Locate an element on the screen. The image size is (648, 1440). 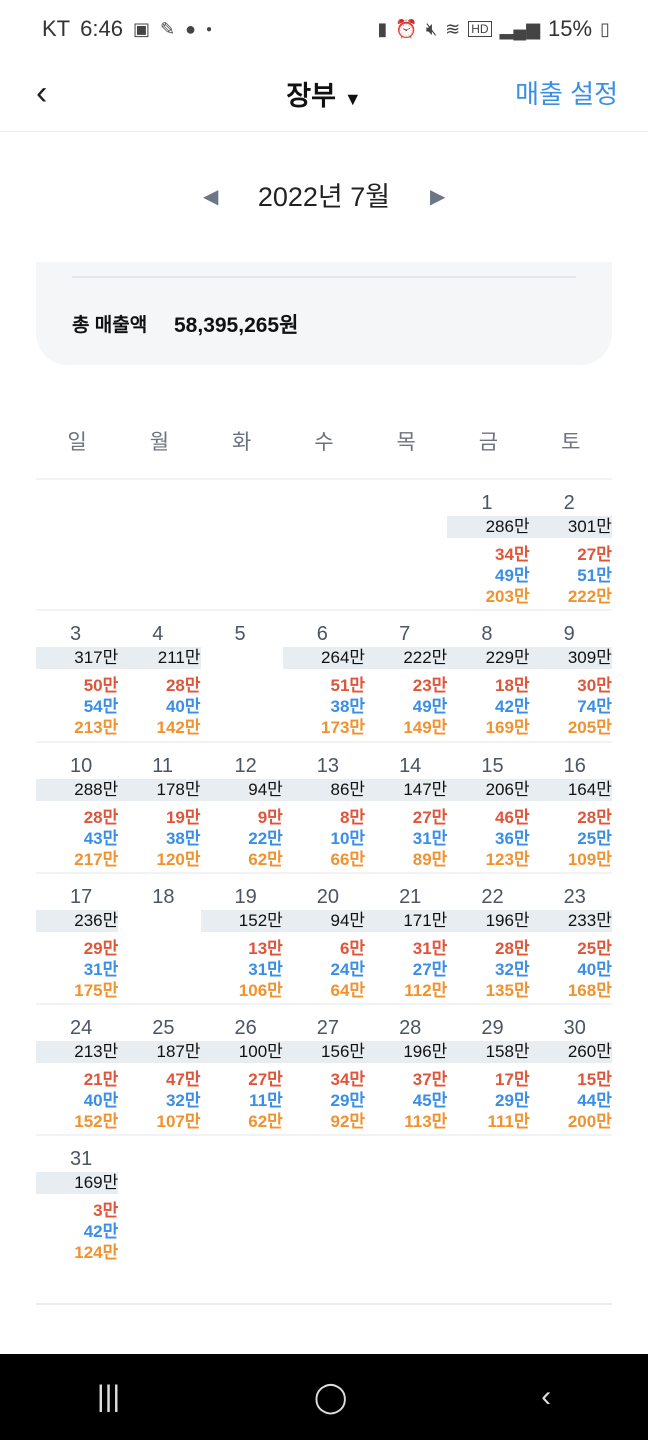
day-cell: 29 158만 17만 29만 111만 is located at coordinates (488, 1069).